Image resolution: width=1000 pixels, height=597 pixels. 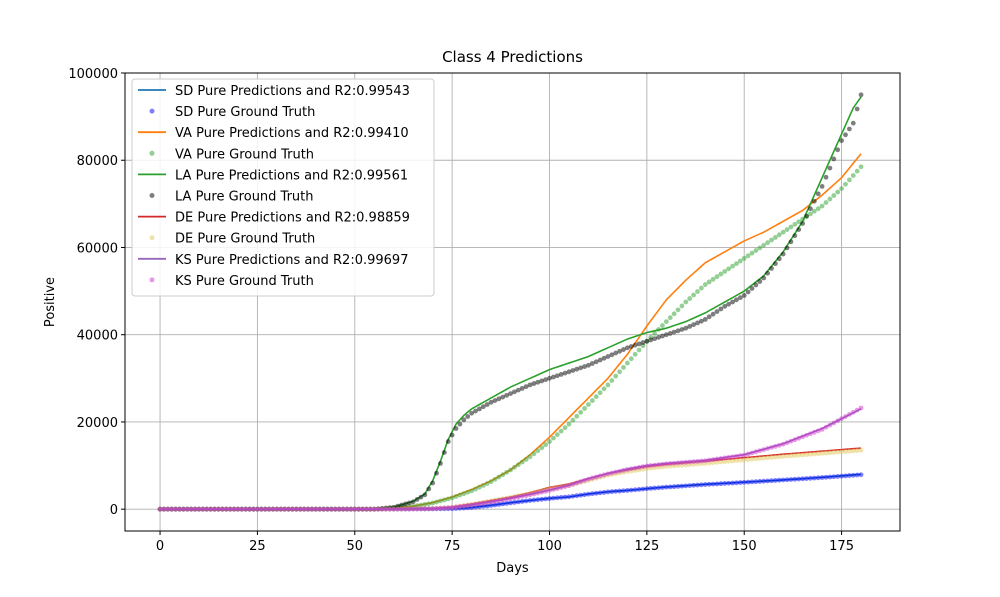 I want to click on legend-label: VA Pure Predictions and R2:0.99410, so click(x=292, y=133).